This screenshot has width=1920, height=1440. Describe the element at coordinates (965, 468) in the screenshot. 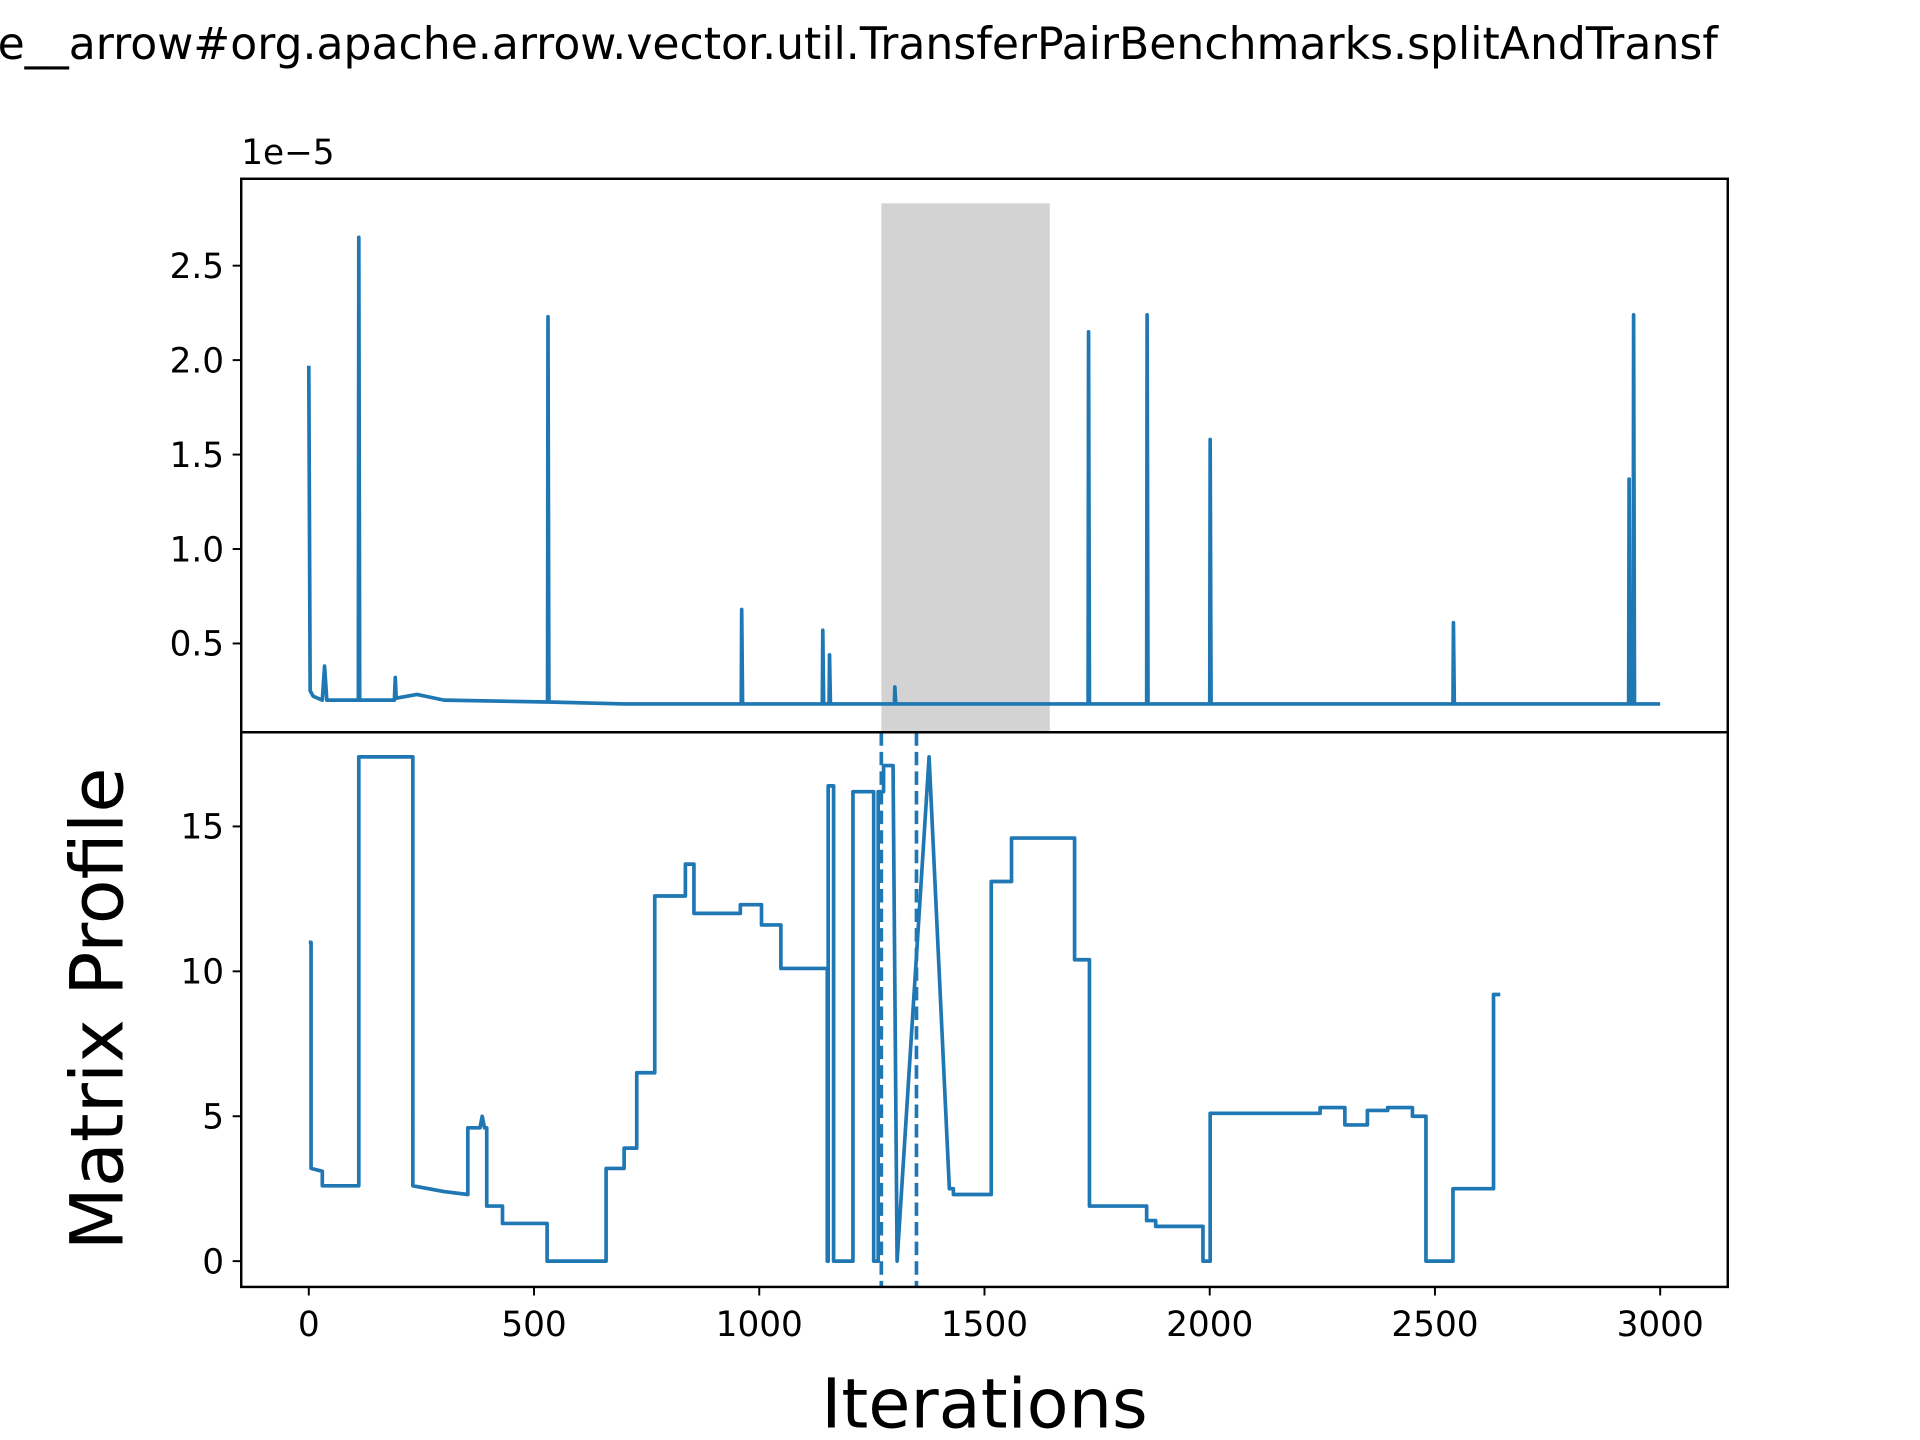

I see `shaded-span` at that location.